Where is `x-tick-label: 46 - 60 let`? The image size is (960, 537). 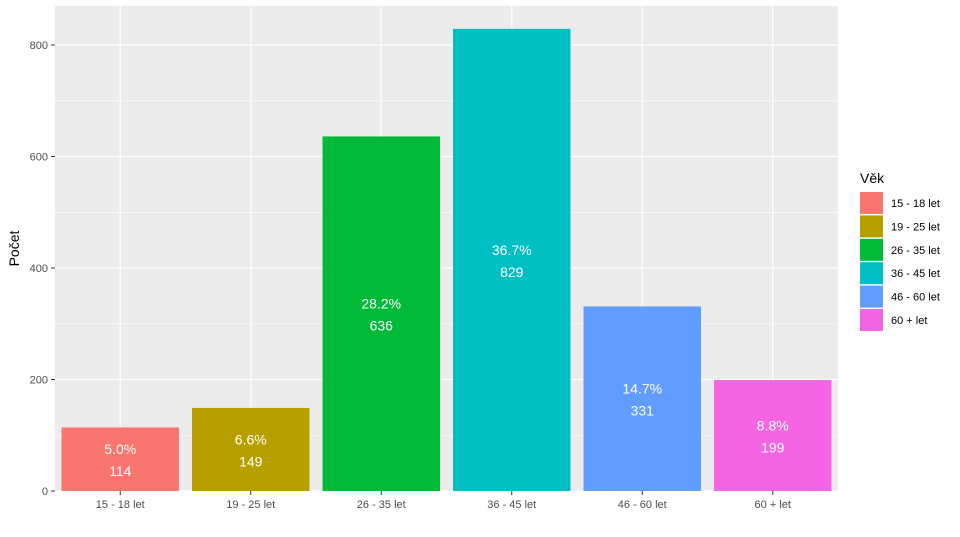
x-tick-label: 46 - 60 let is located at coordinates (642, 505).